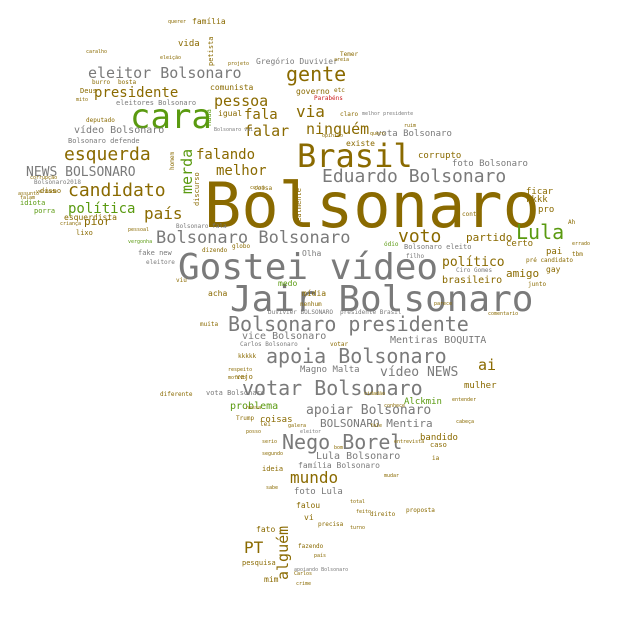 This screenshot has height=625, width=619. What do you see at coordinates (577, 254) in the screenshot?
I see `word-tbm: tbm` at bounding box center [577, 254].